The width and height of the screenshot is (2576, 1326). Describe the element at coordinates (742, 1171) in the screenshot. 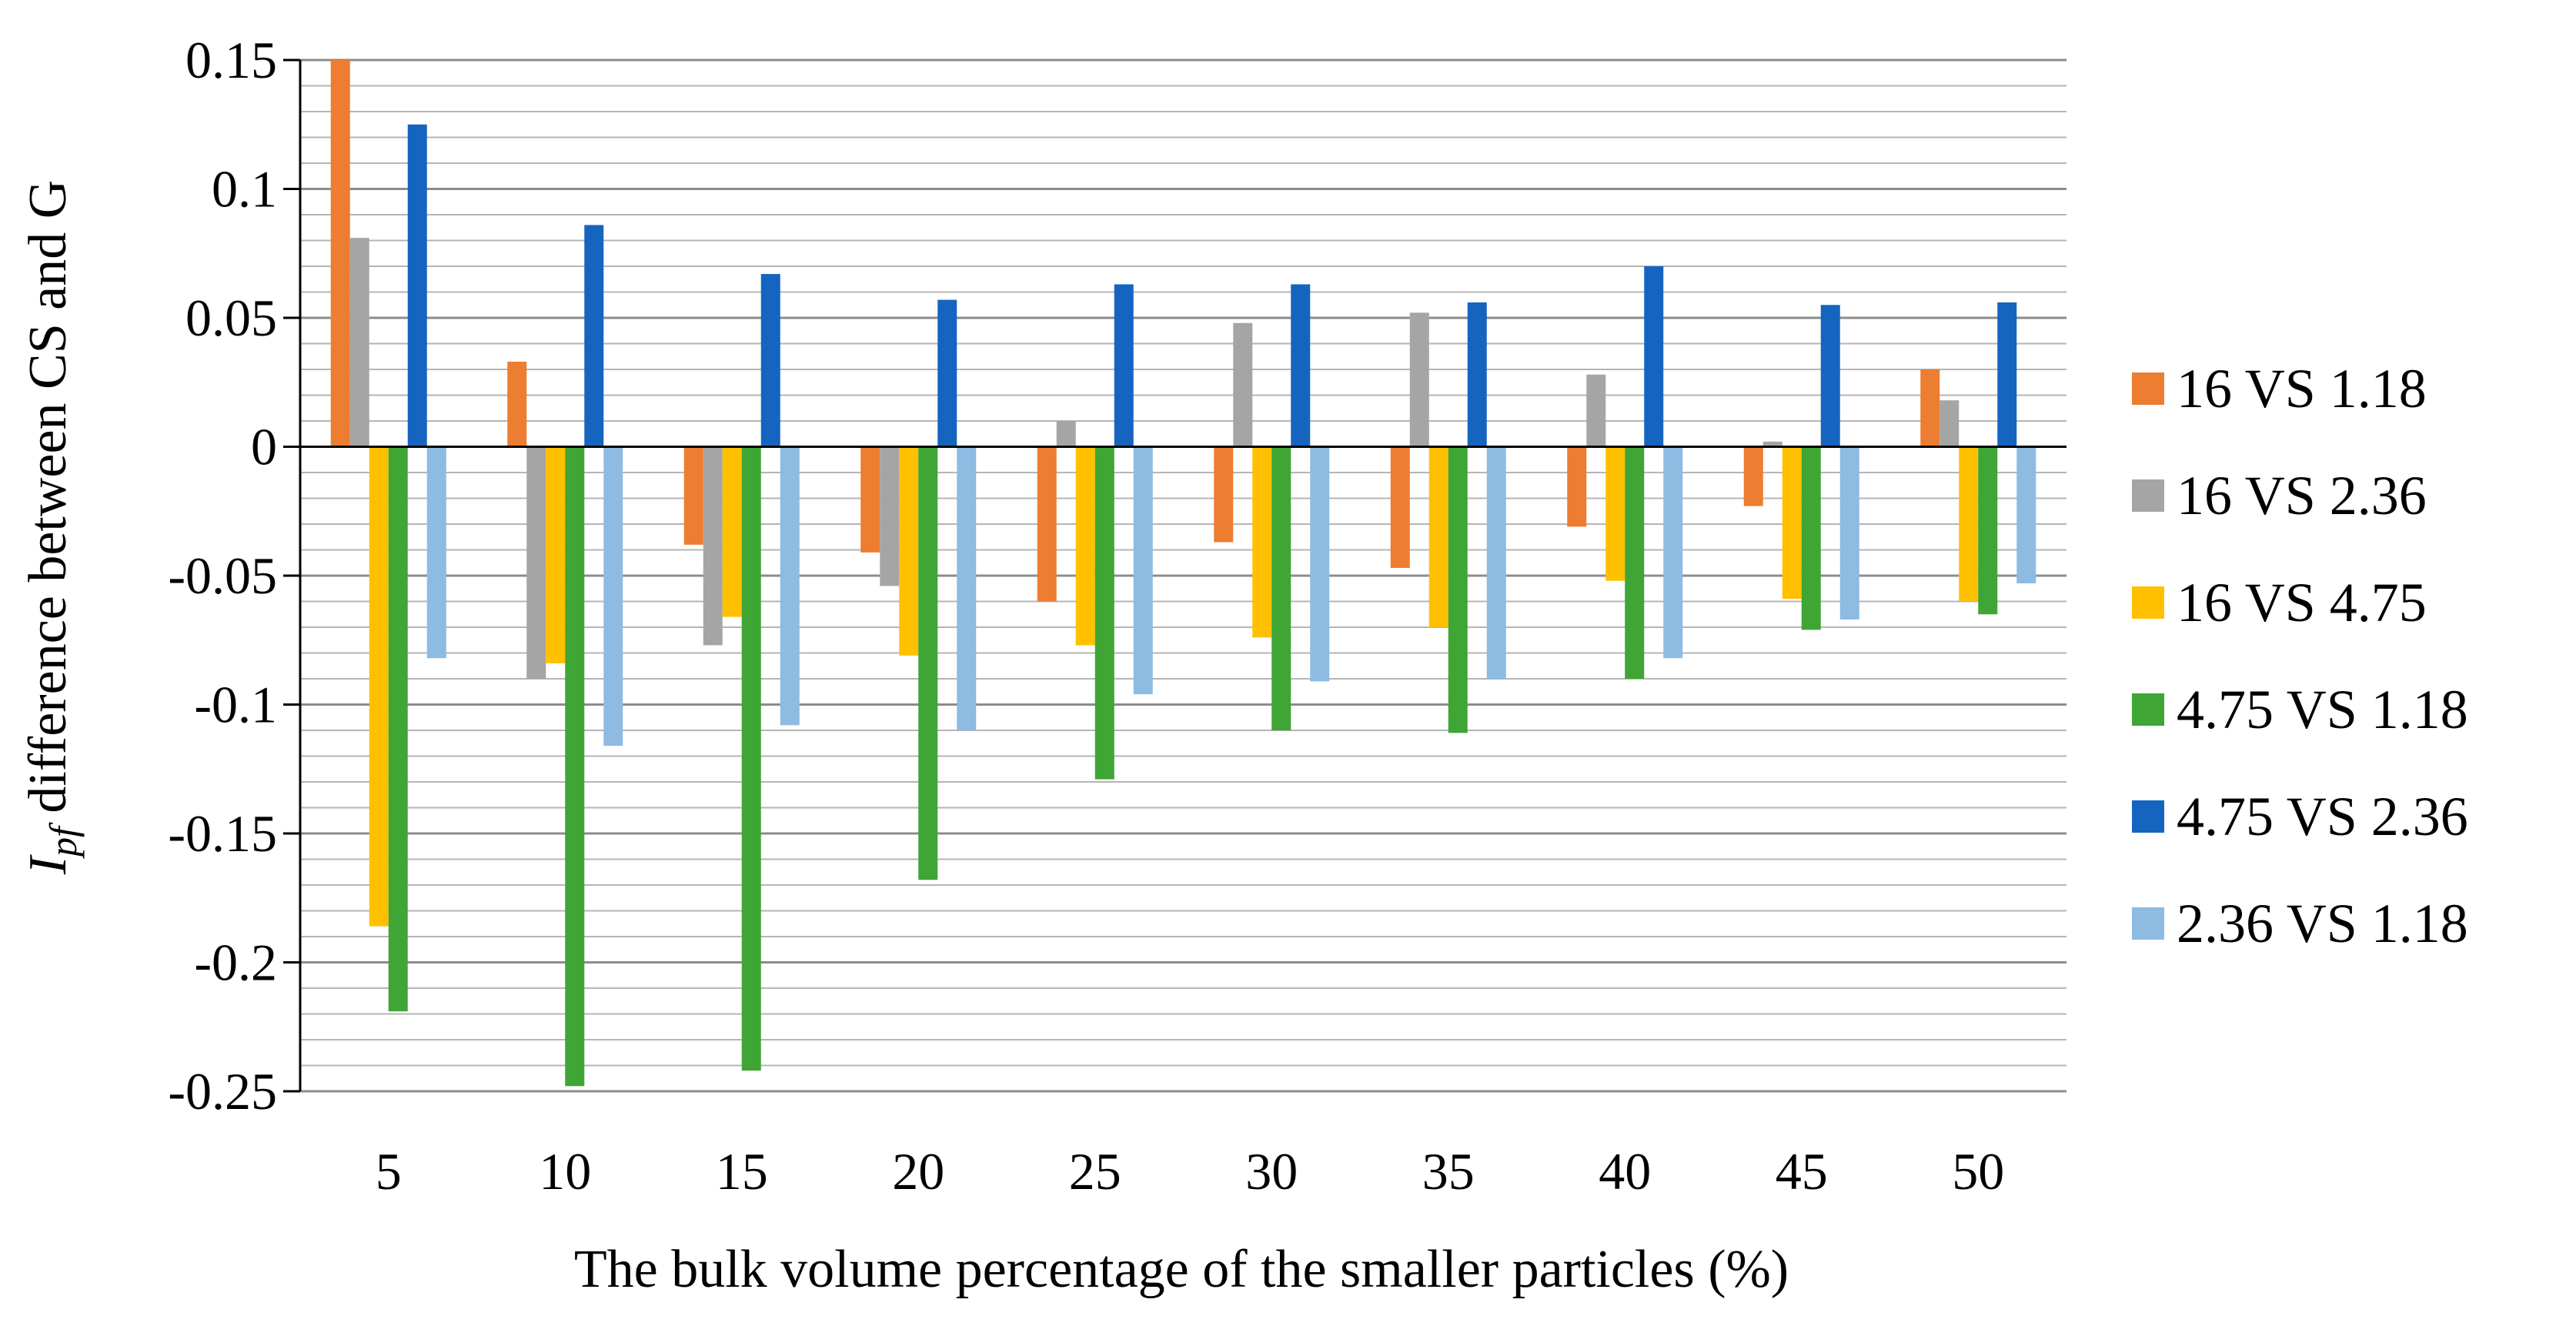

I see `x-tick-label: 15` at that location.